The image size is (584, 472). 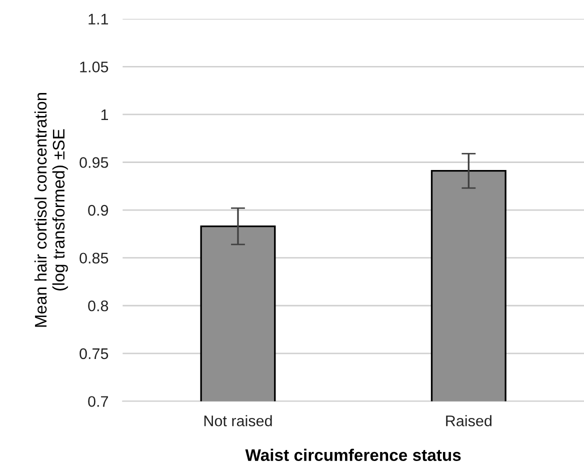 What do you see at coordinates (238, 420) in the screenshot?
I see `x-tick-label: Not raised` at bounding box center [238, 420].